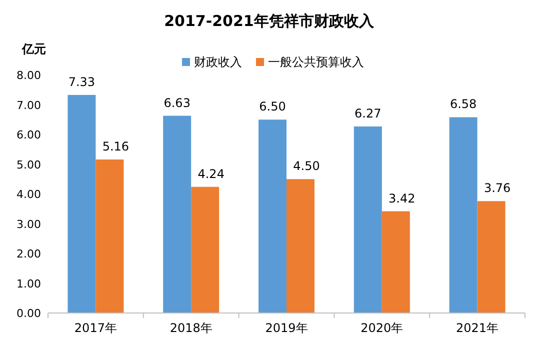 The image size is (538, 347). Describe the element at coordinates (382, 328) in the screenshot. I see `x-tick-label: 2020年` at that location.